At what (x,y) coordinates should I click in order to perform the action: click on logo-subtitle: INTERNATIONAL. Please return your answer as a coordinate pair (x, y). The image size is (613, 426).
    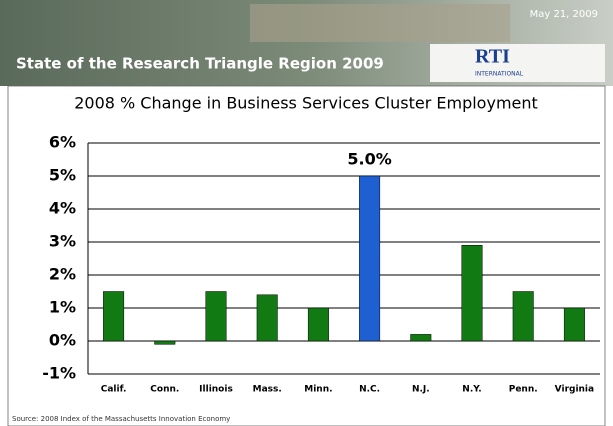
    Looking at the image, I should click on (499, 74).